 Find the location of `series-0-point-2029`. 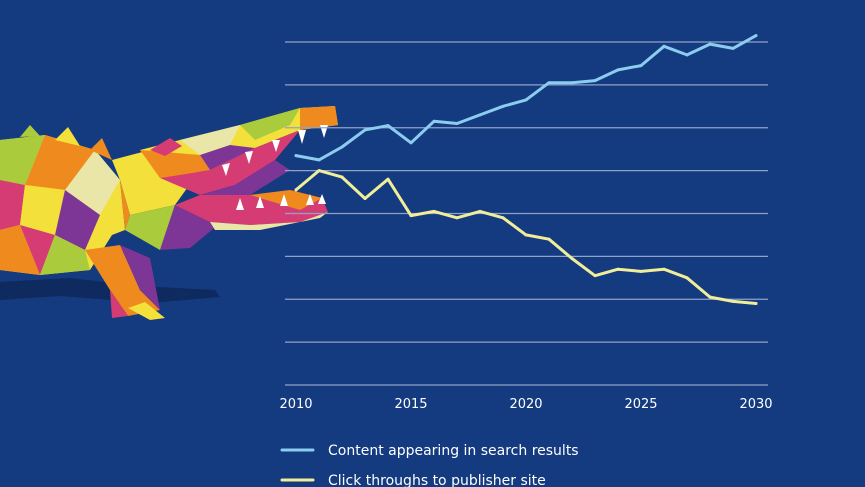

series-0-point-2029 is located at coordinates (733, 48).